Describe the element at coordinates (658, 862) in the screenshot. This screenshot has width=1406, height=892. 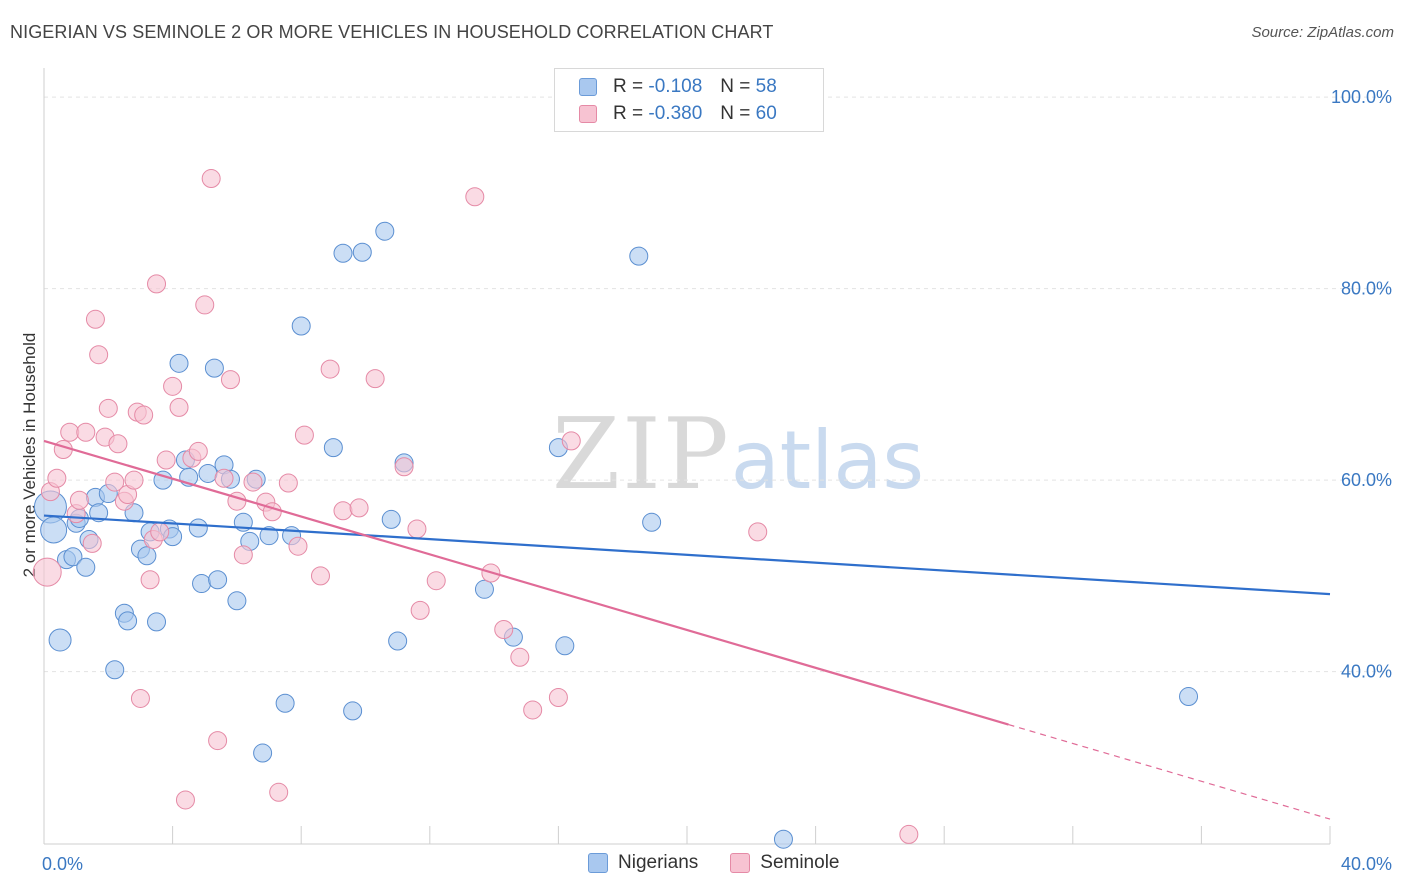
I see `series-name-nigerians: Nigerians` at that location.